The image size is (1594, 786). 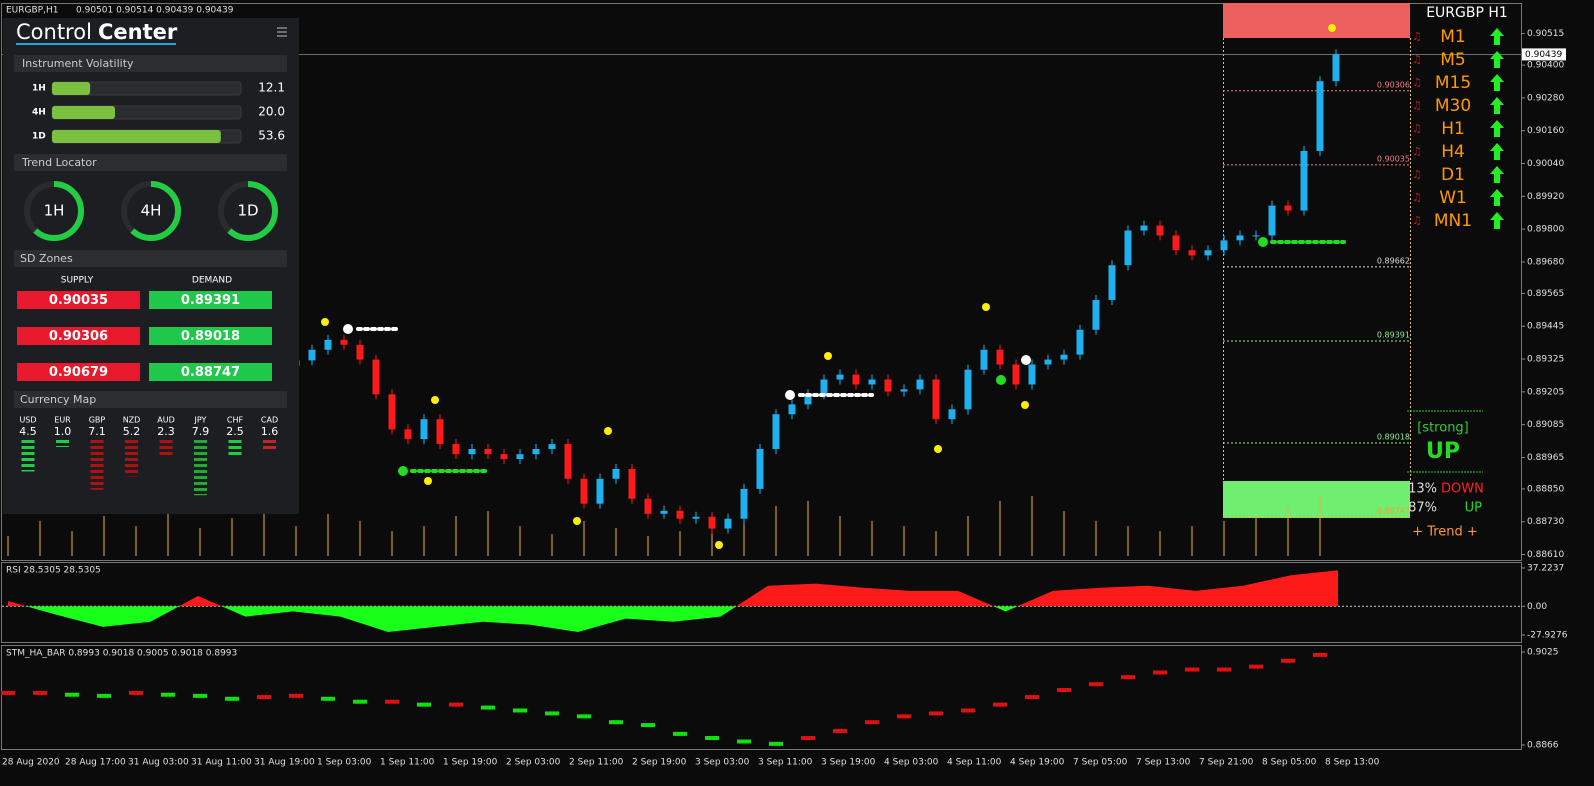 What do you see at coordinates (77, 281) in the screenshot?
I see `supply-label: SUPPLY` at bounding box center [77, 281].